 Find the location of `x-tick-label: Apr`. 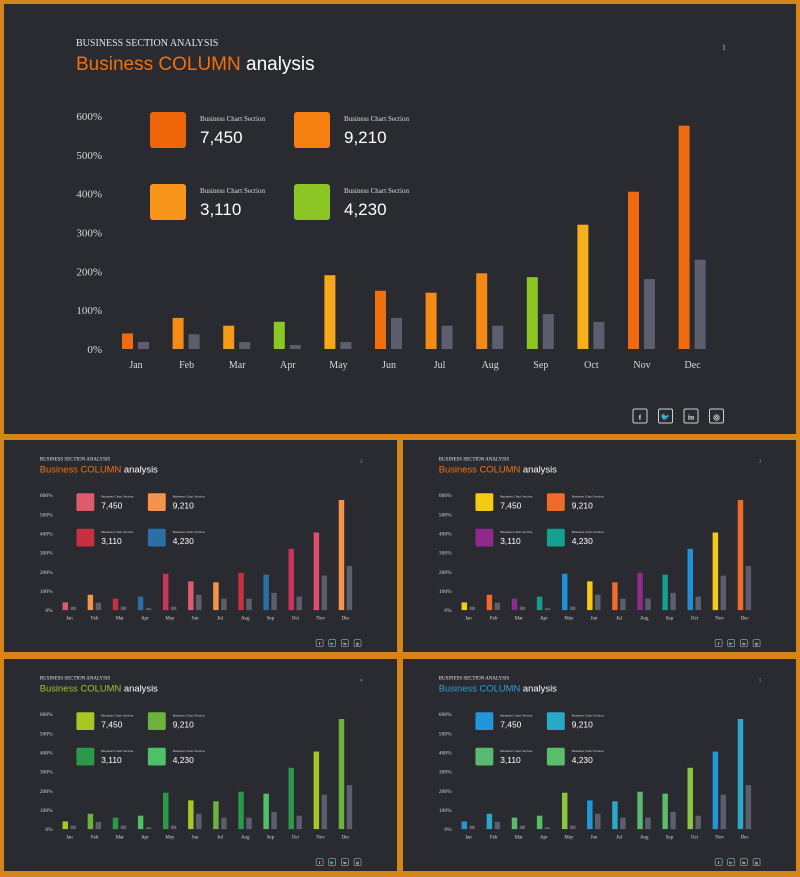

x-tick-label: Apr is located at coordinates (145, 618).